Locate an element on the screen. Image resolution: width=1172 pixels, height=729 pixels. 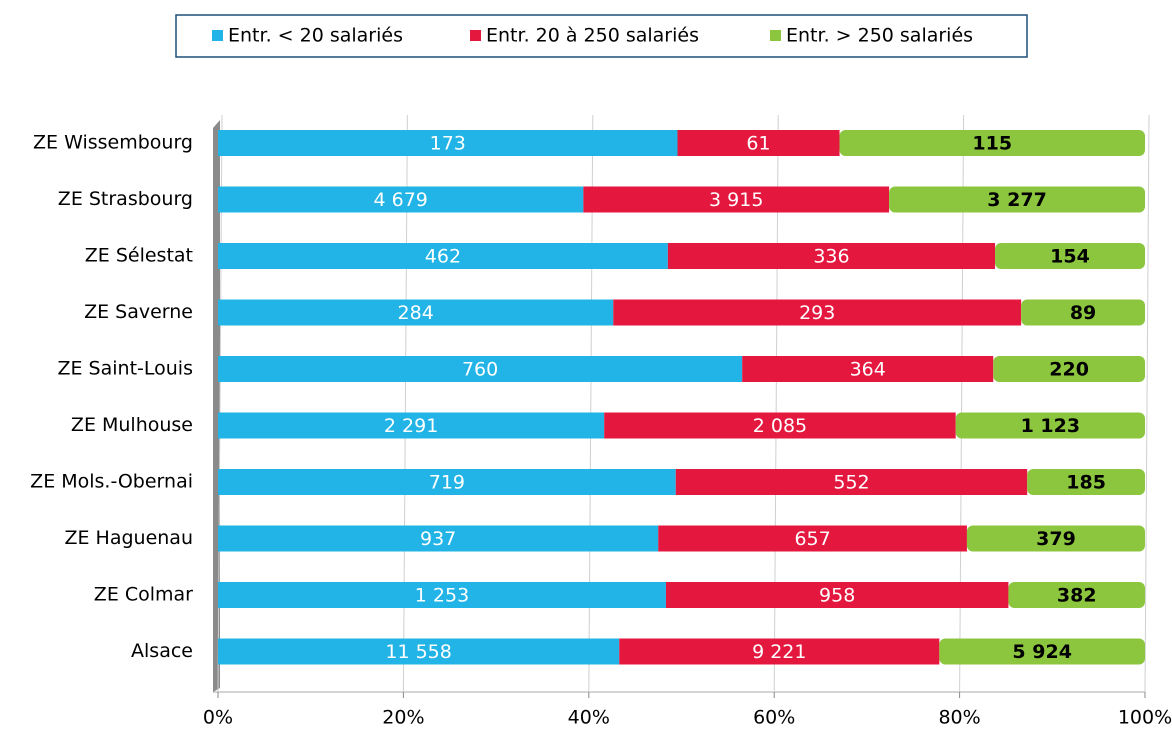
y-tick-label: ZE Mols.-Obernai is located at coordinates (111, 482).